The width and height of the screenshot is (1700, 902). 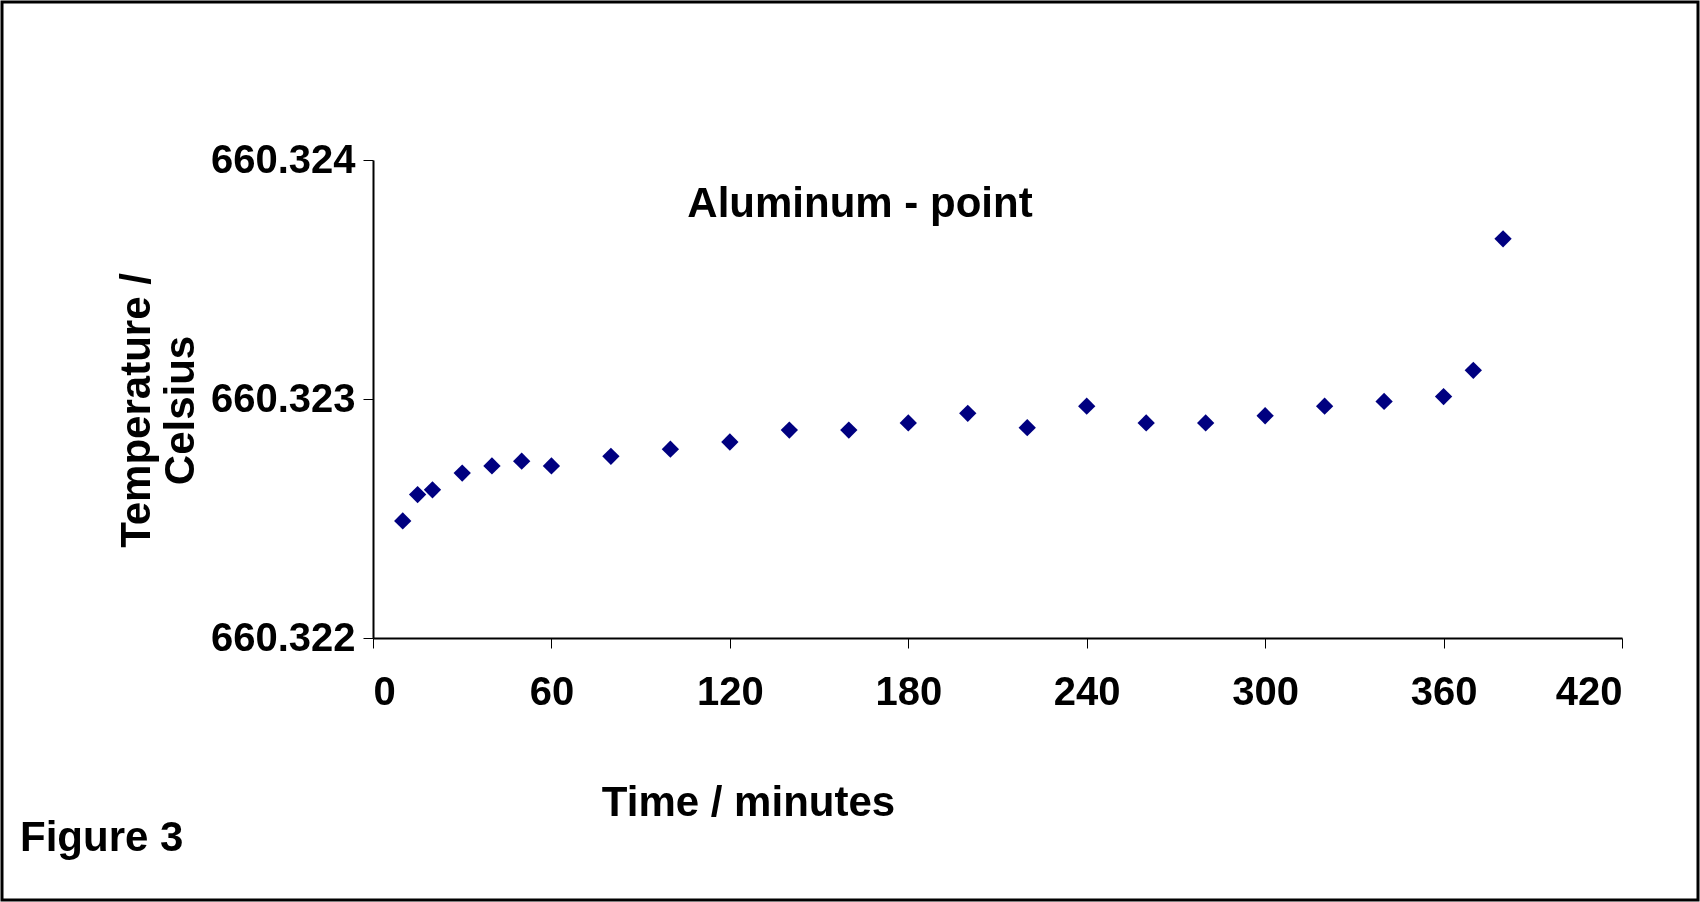 I want to click on y-tick-label: 660.322, so click(x=283, y=636).